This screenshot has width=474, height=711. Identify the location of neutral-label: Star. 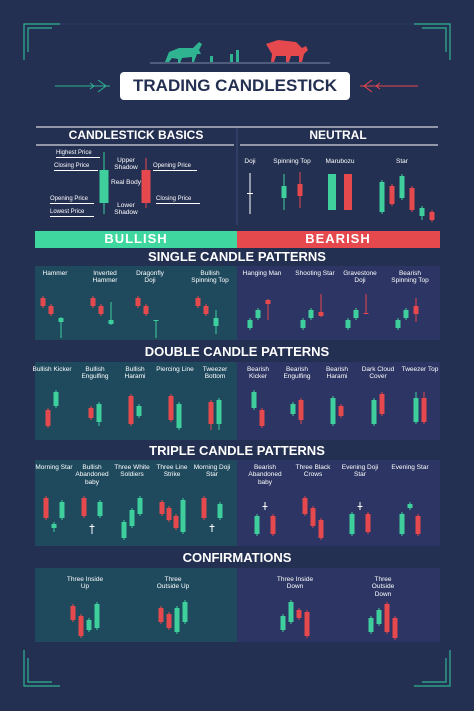
(402, 161).